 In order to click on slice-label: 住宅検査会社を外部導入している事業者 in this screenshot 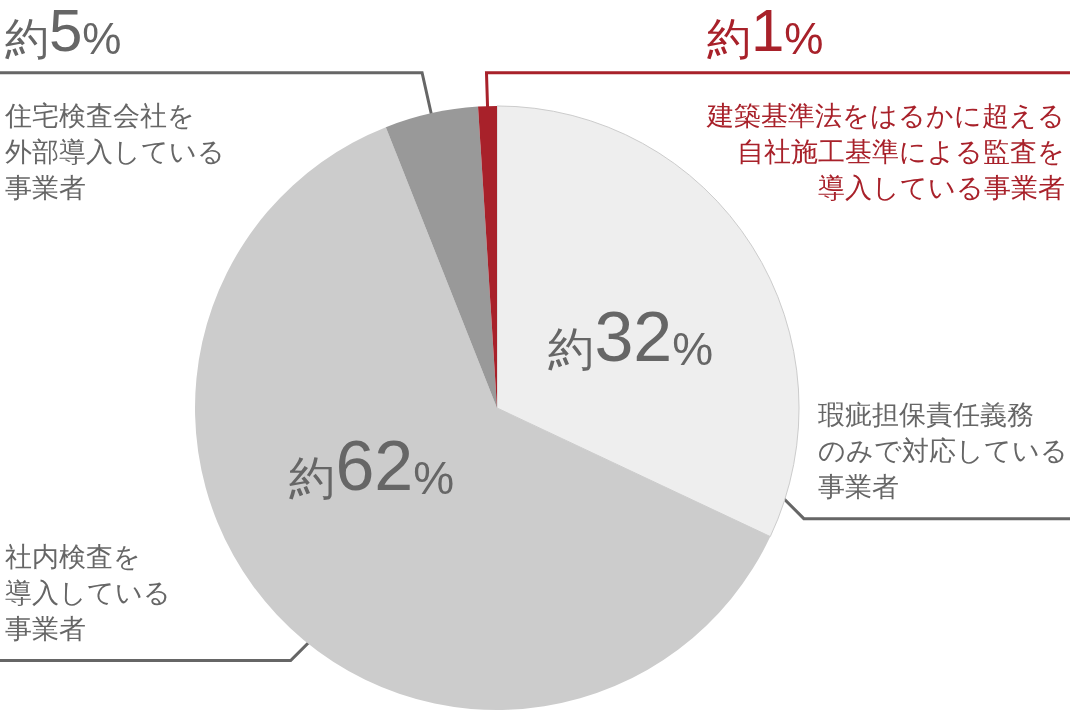, I will do `click(114, 151)`.